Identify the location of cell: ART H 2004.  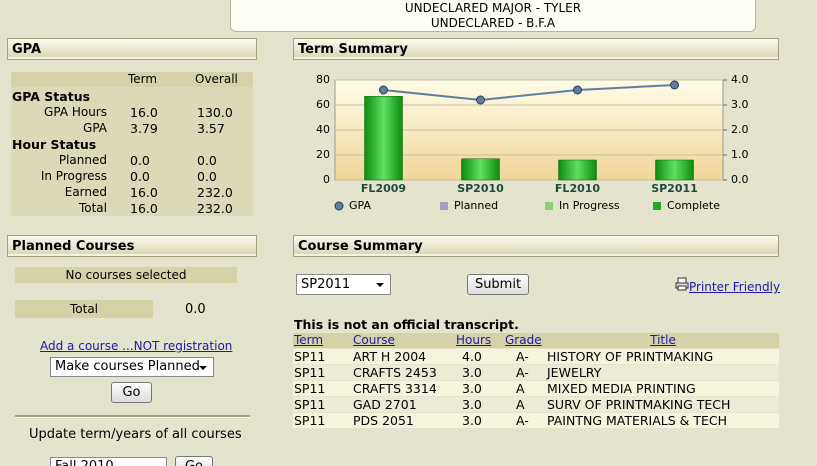
(390, 356).